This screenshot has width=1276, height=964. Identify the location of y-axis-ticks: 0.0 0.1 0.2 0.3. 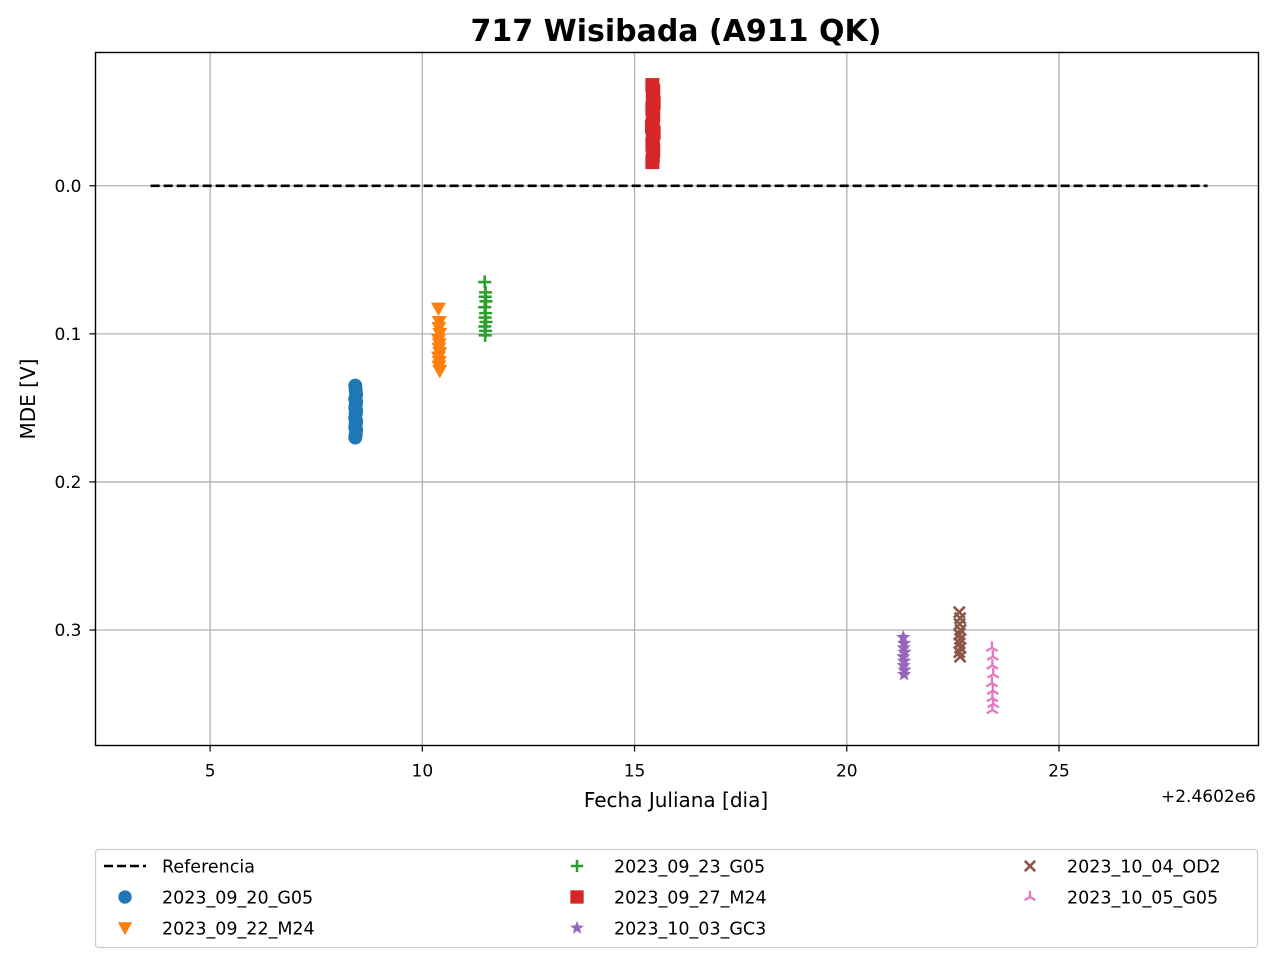
(75, 409).